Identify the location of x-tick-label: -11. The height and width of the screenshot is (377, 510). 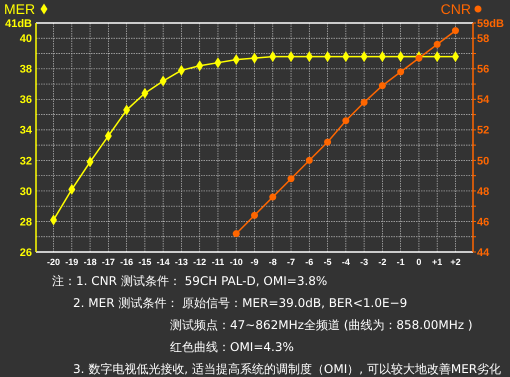
(218, 262).